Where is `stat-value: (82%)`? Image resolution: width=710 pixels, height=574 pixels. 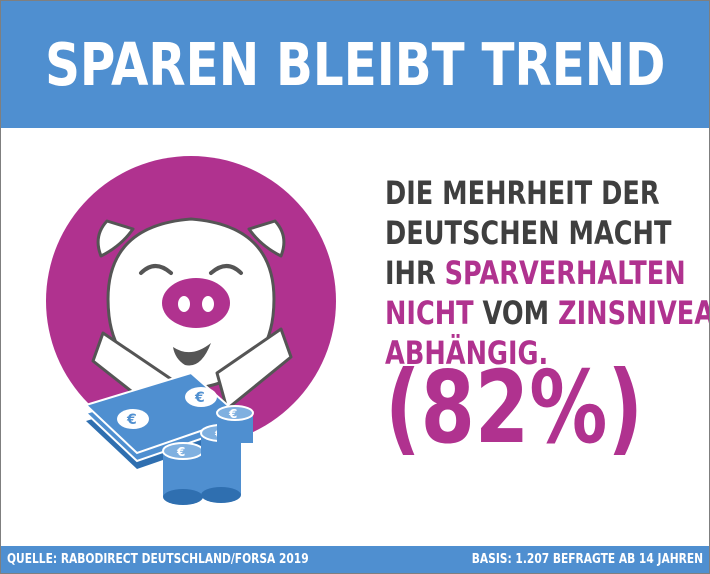
stat-value: (82%) is located at coordinates (514, 408).